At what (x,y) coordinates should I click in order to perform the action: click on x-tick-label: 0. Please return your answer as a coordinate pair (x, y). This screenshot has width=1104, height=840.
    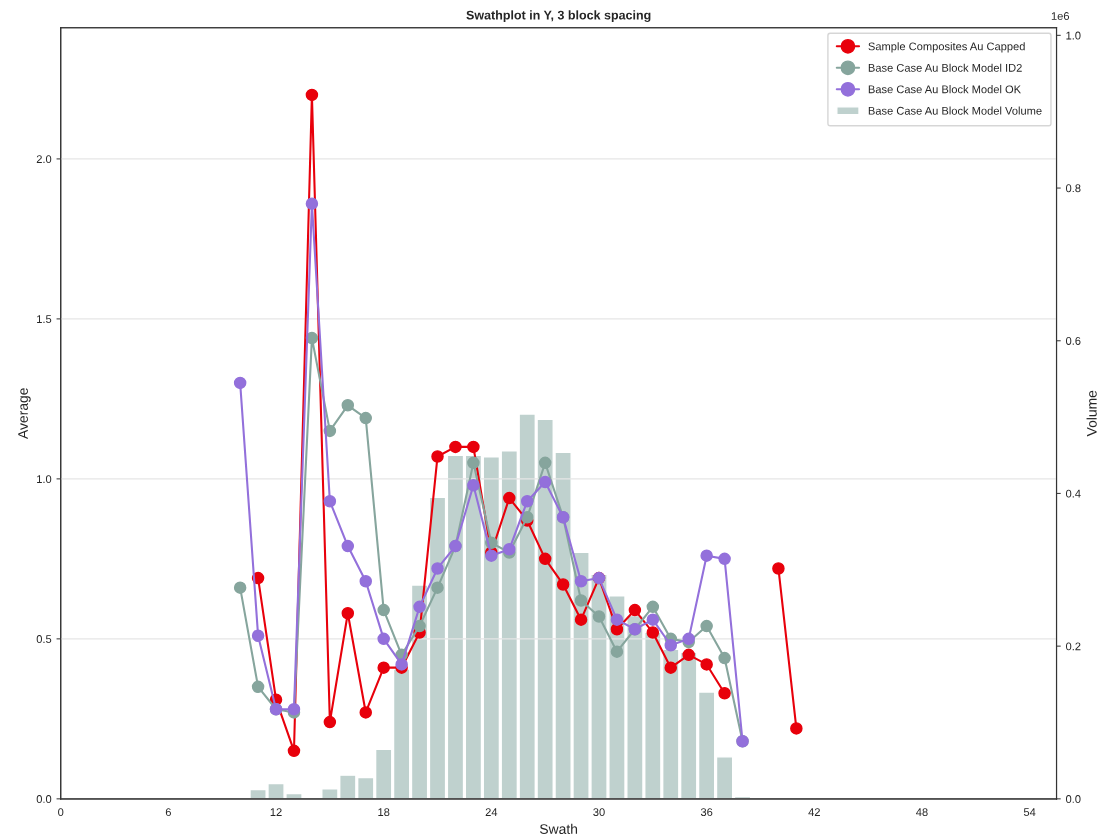
    Looking at the image, I should click on (61, 812).